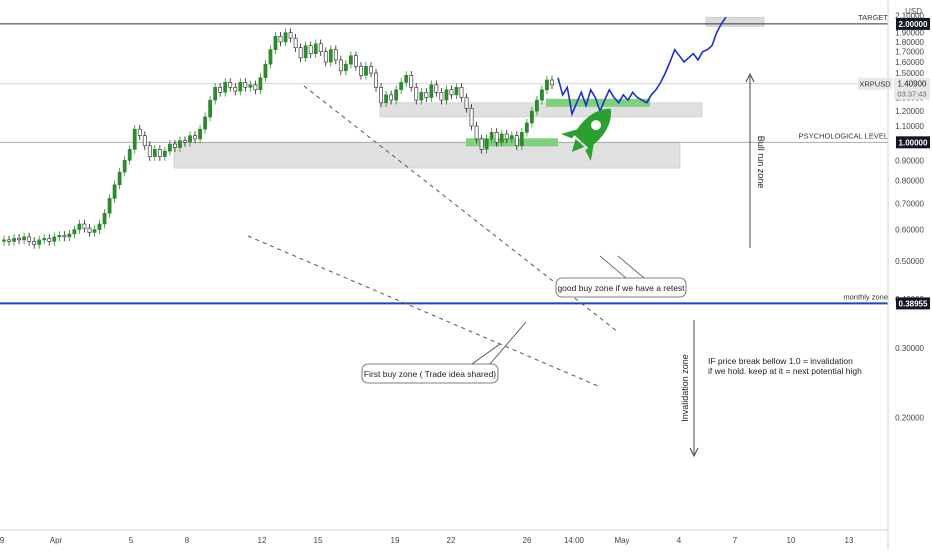 Image resolution: width=932 pixels, height=555 pixels. Describe the element at coordinates (2, 540) in the screenshot. I see `time-tick-label: 9` at that location.